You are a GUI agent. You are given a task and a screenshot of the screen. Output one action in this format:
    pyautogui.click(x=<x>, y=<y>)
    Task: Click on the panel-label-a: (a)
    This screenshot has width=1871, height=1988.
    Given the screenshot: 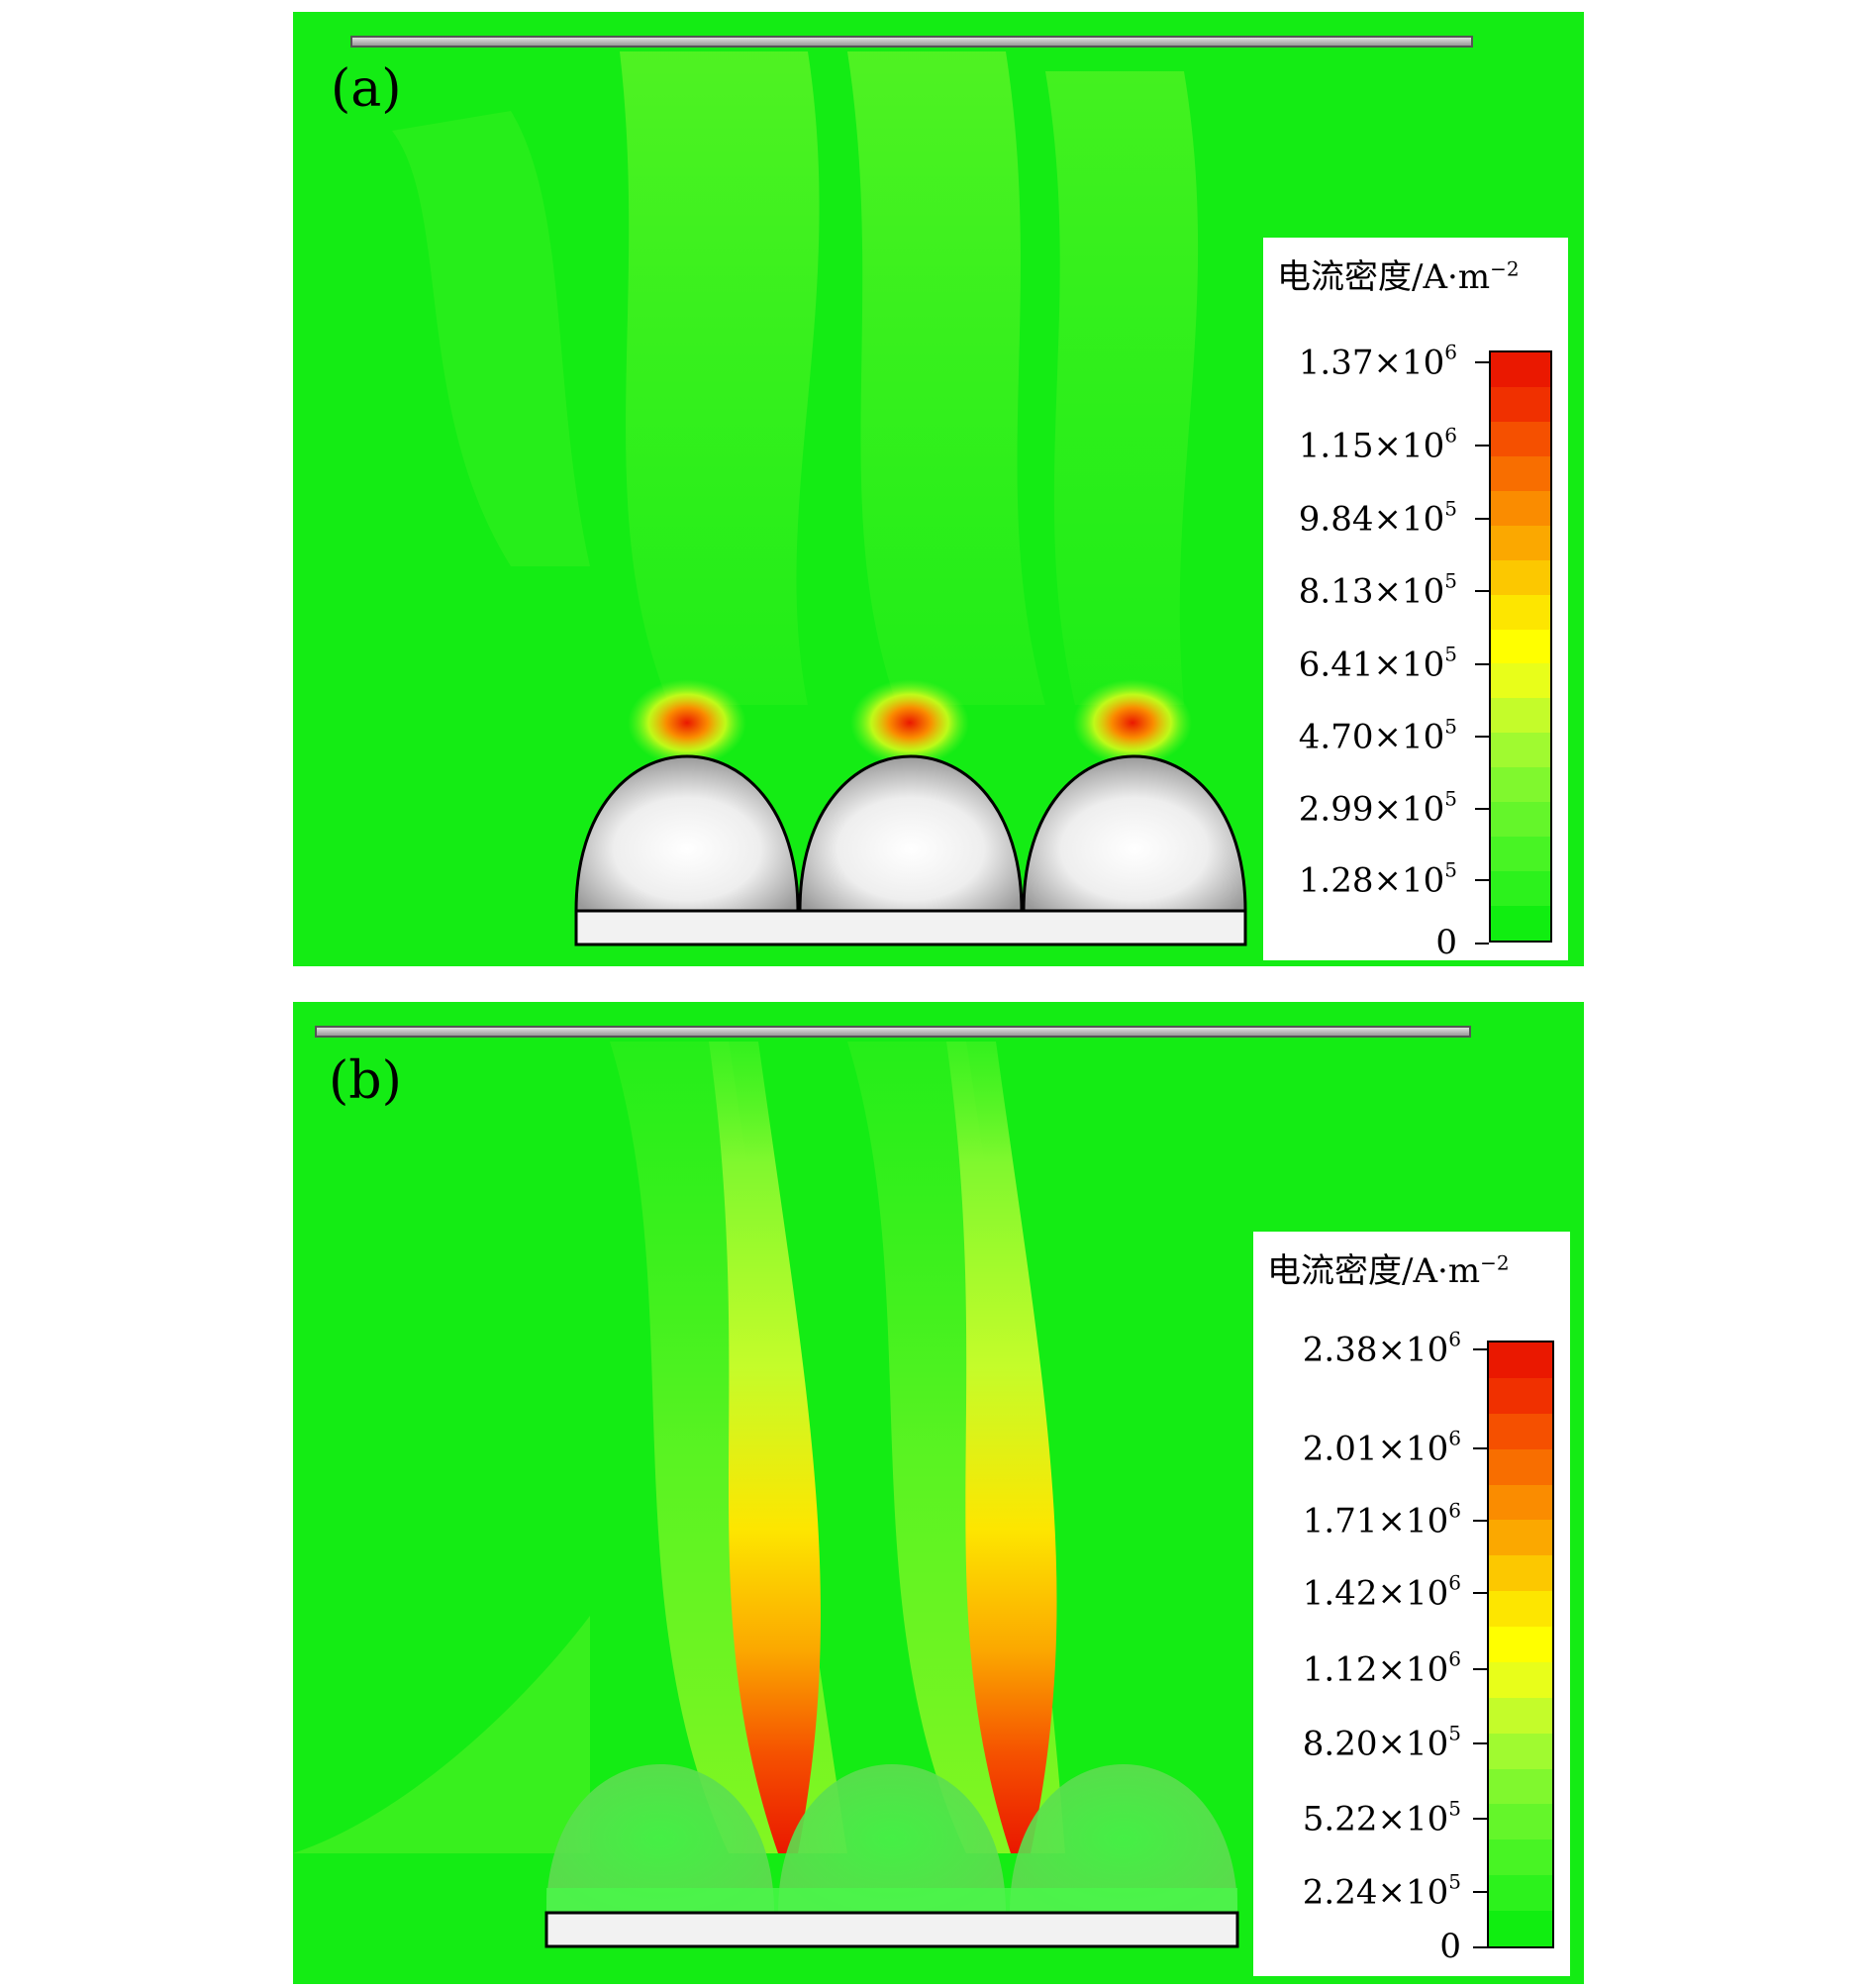 What is the action you would take?
    pyautogui.click(x=366, y=89)
    